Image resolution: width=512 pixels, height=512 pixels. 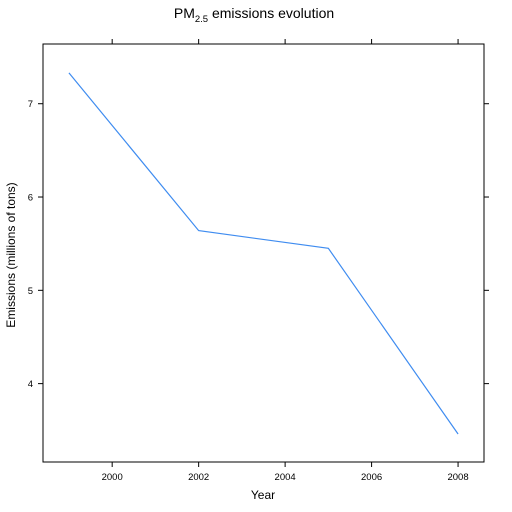 I want to click on y-tick-label: 7, so click(x=30, y=104).